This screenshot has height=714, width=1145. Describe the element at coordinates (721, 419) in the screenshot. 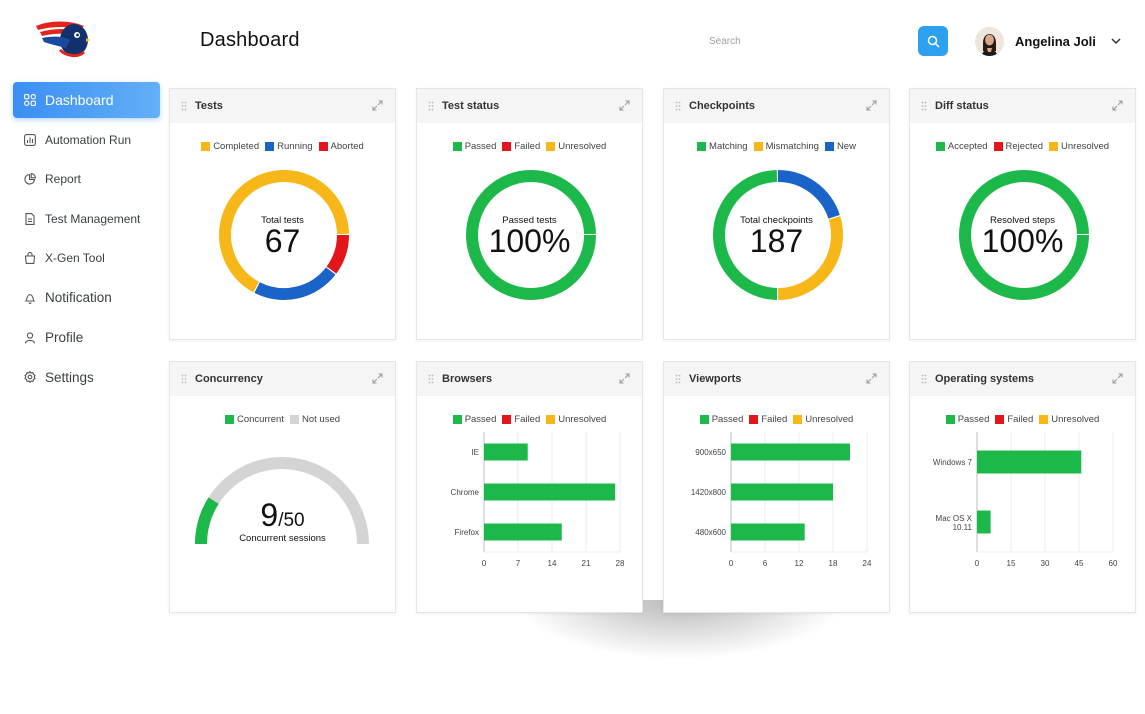

I see `legend-item: Passed` at that location.